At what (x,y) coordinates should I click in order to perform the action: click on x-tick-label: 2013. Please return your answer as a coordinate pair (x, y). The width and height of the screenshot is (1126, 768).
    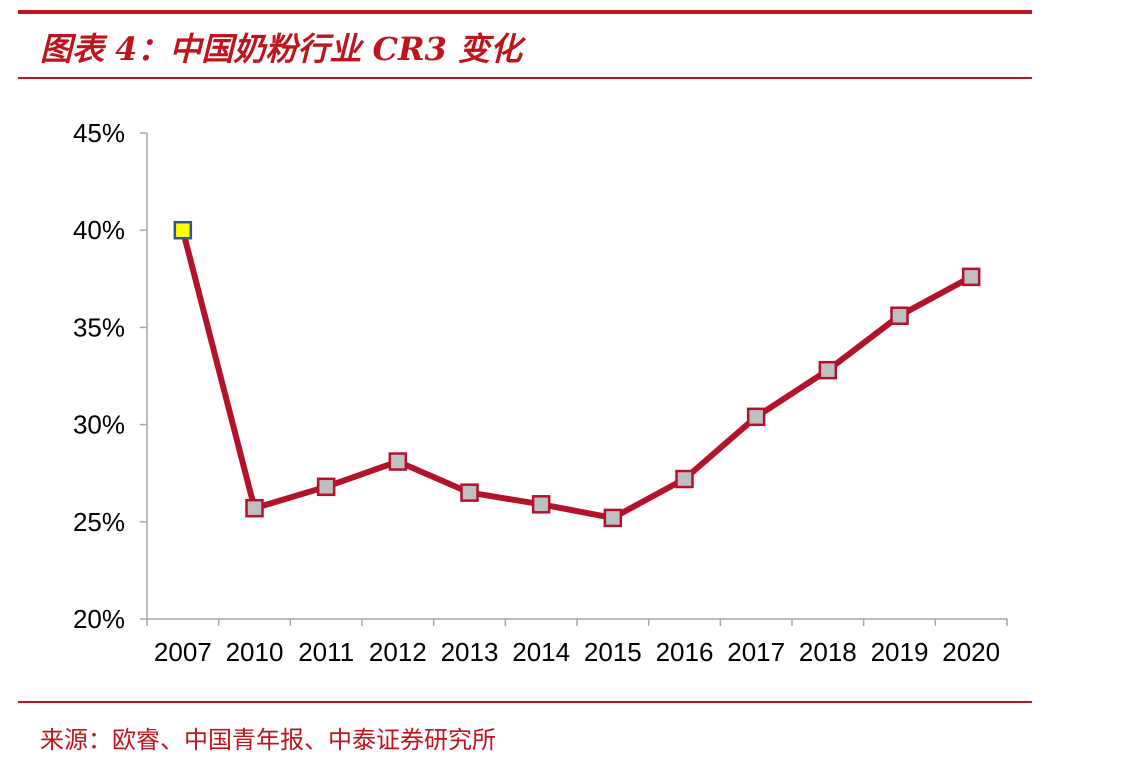
    Looking at the image, I should click on (470, 652).